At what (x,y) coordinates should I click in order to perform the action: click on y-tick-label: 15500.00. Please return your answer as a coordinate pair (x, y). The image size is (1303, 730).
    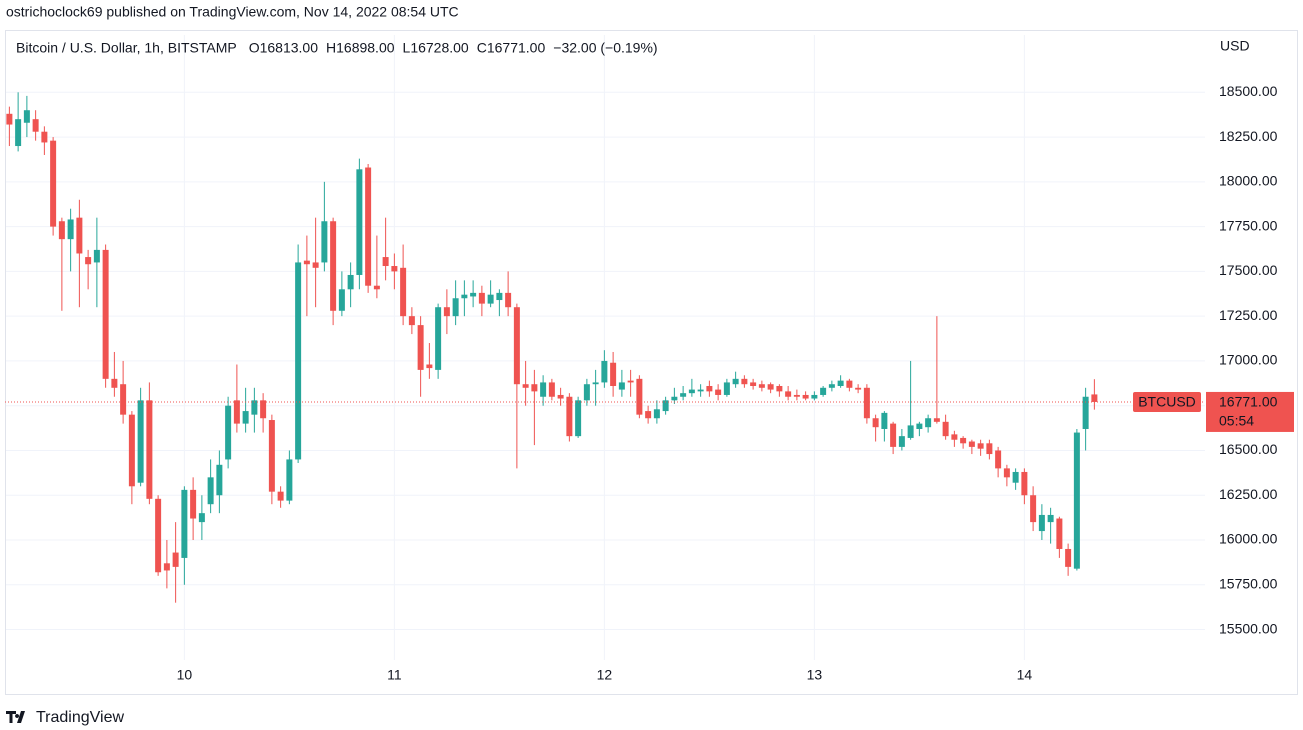
    Looking at the image, I should click on (1248, 628).